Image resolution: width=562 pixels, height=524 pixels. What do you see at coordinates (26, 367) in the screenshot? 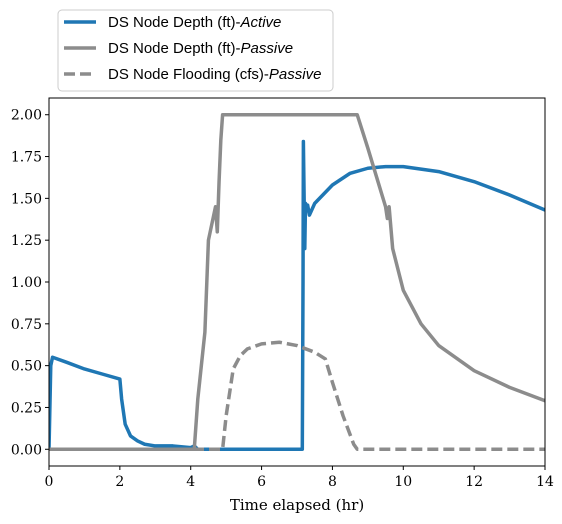
I see `y-tick-label: 0.50` at bounding box center [26, 367].